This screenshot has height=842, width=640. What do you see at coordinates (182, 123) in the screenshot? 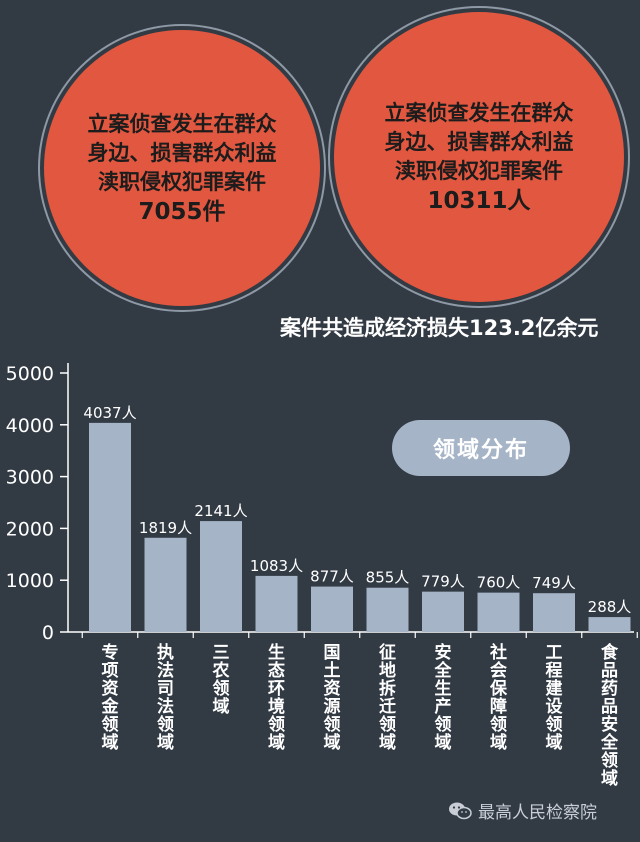
I see `cases-circle-line-1: 立案侦查发生在群众` at bounding box center [182, 123].